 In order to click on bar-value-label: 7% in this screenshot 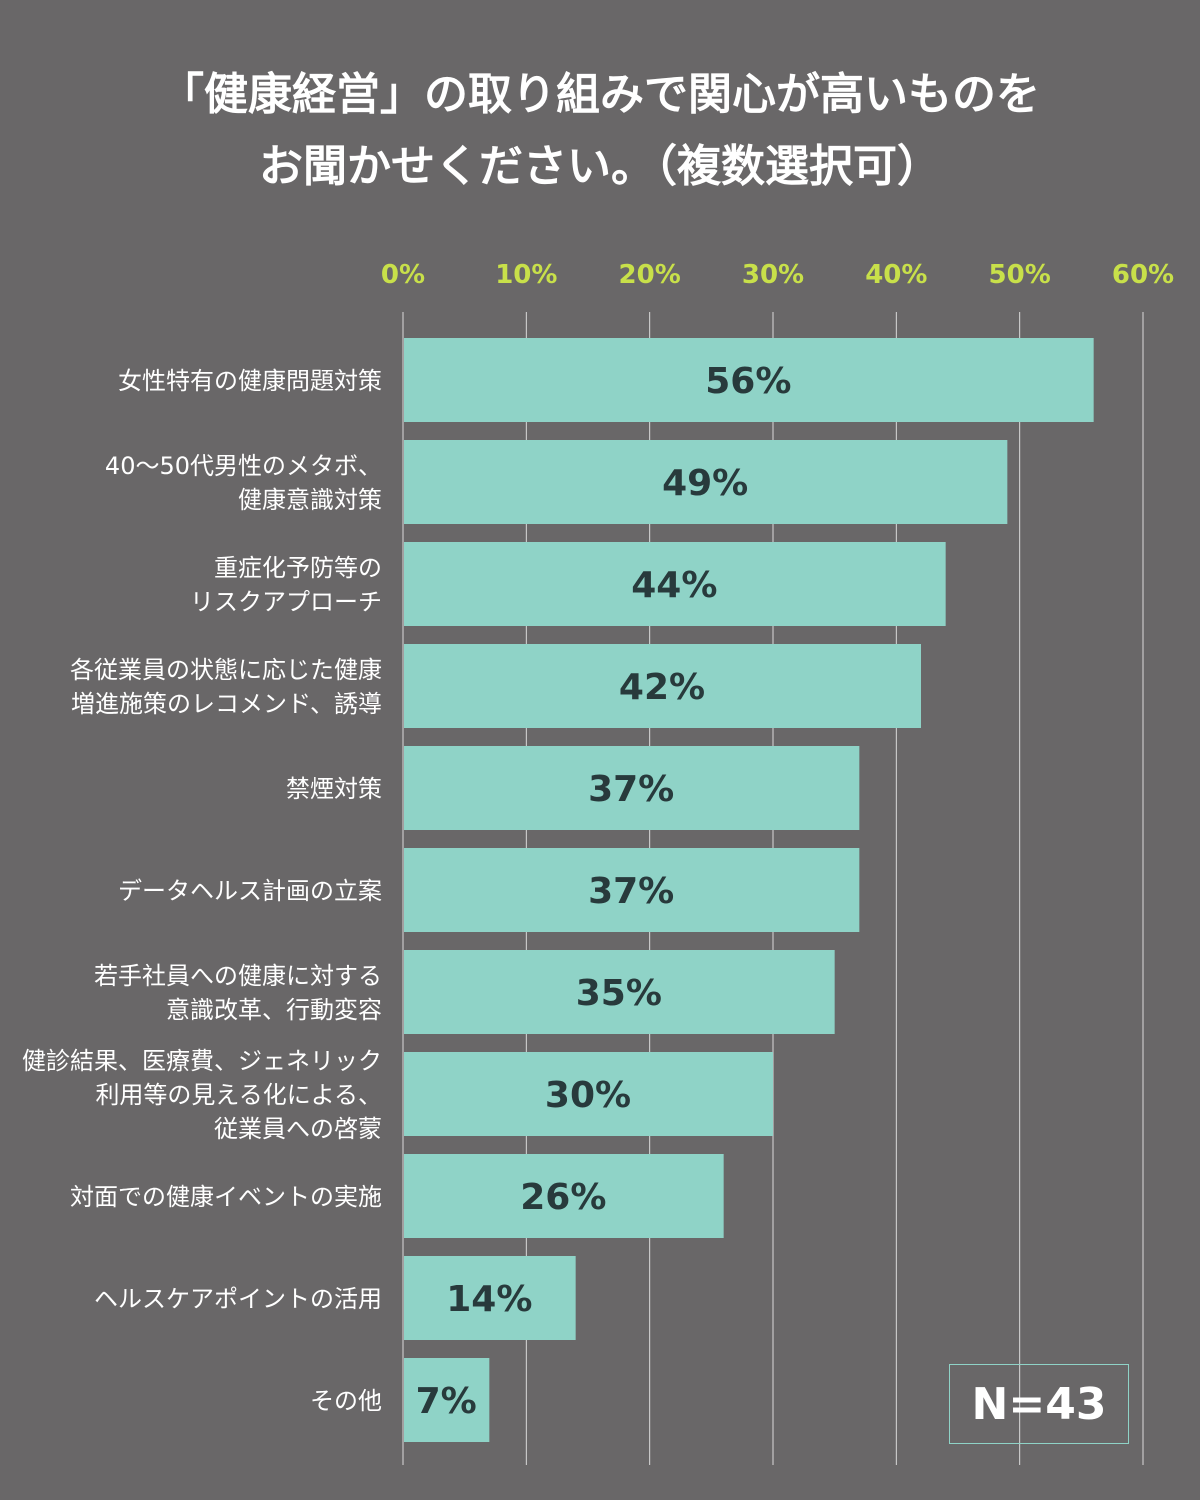, I will do `click(446, 1401)`.